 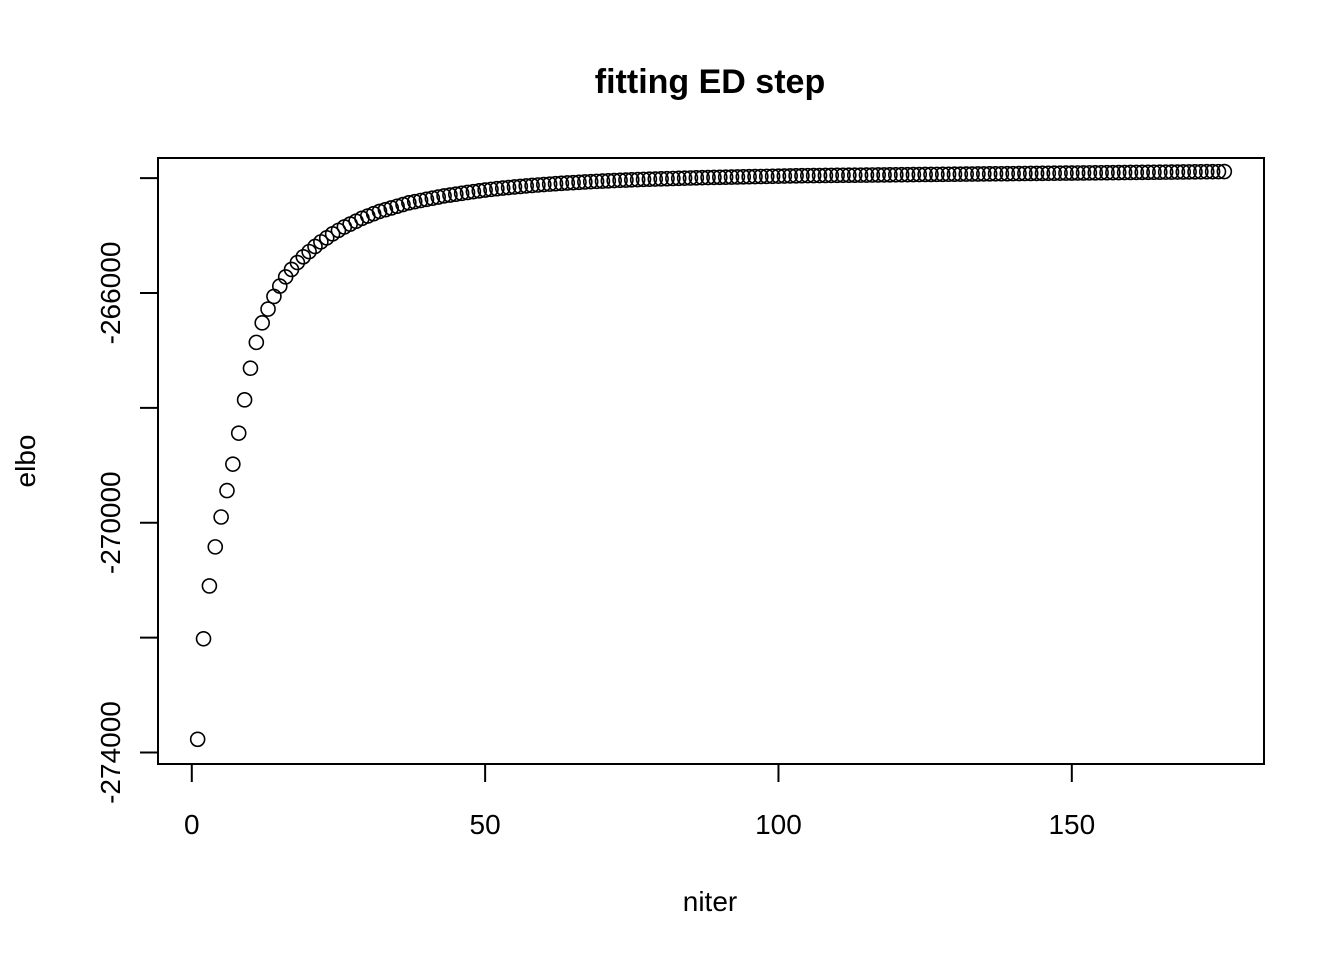 I want to click on y-tick-label: -266000, so click(x=110, y=293).